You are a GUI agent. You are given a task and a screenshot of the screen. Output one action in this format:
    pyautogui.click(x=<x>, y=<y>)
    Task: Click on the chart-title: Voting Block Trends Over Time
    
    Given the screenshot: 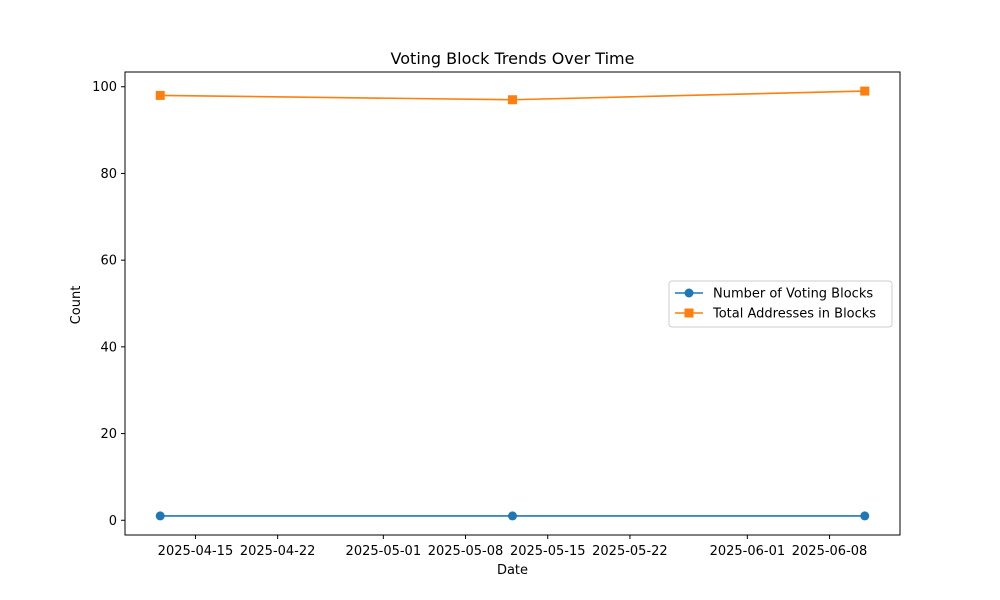 What is the action you would take?
    pyautogui.click(x=513, y=58)
    